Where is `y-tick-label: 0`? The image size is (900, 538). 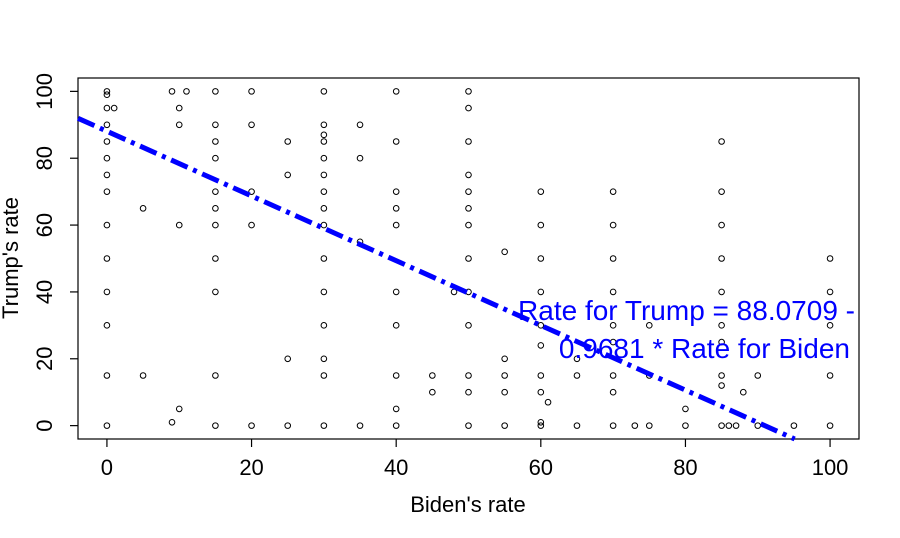
y-tick-label: 0 is located at coordinates (44, 426).